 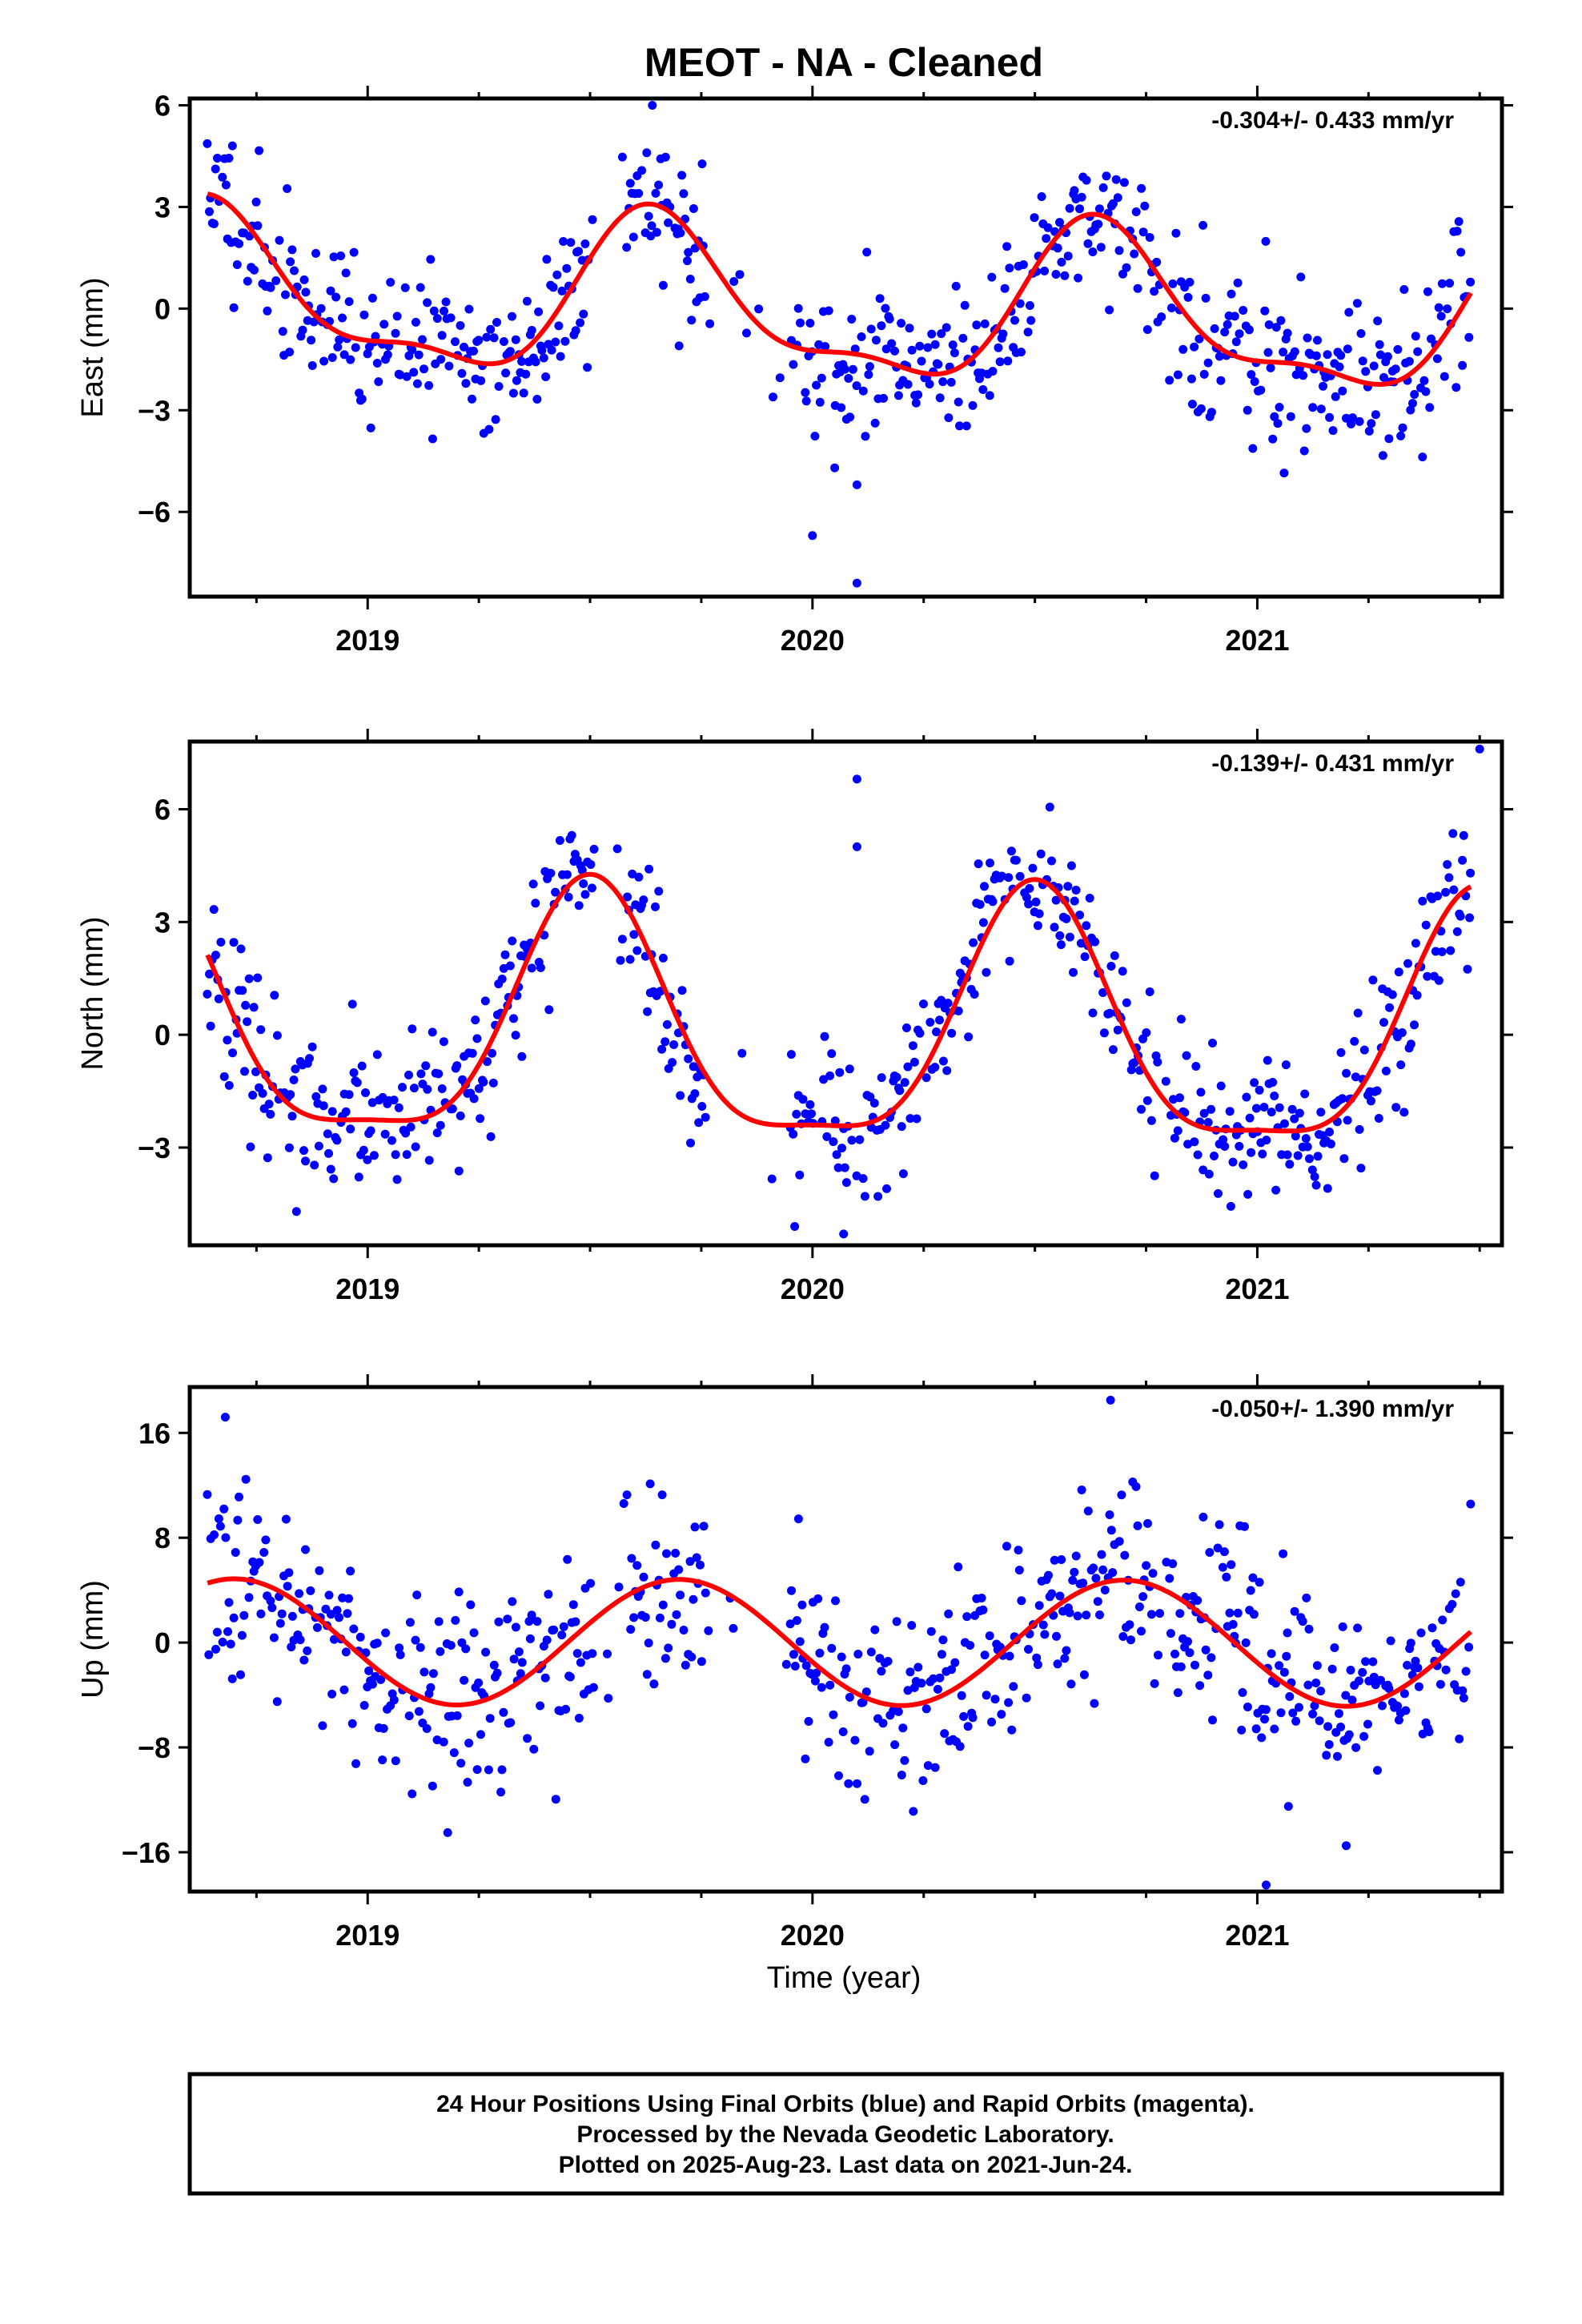 I want to click on y-tick-label: −8, so click(x=154, y=1748).